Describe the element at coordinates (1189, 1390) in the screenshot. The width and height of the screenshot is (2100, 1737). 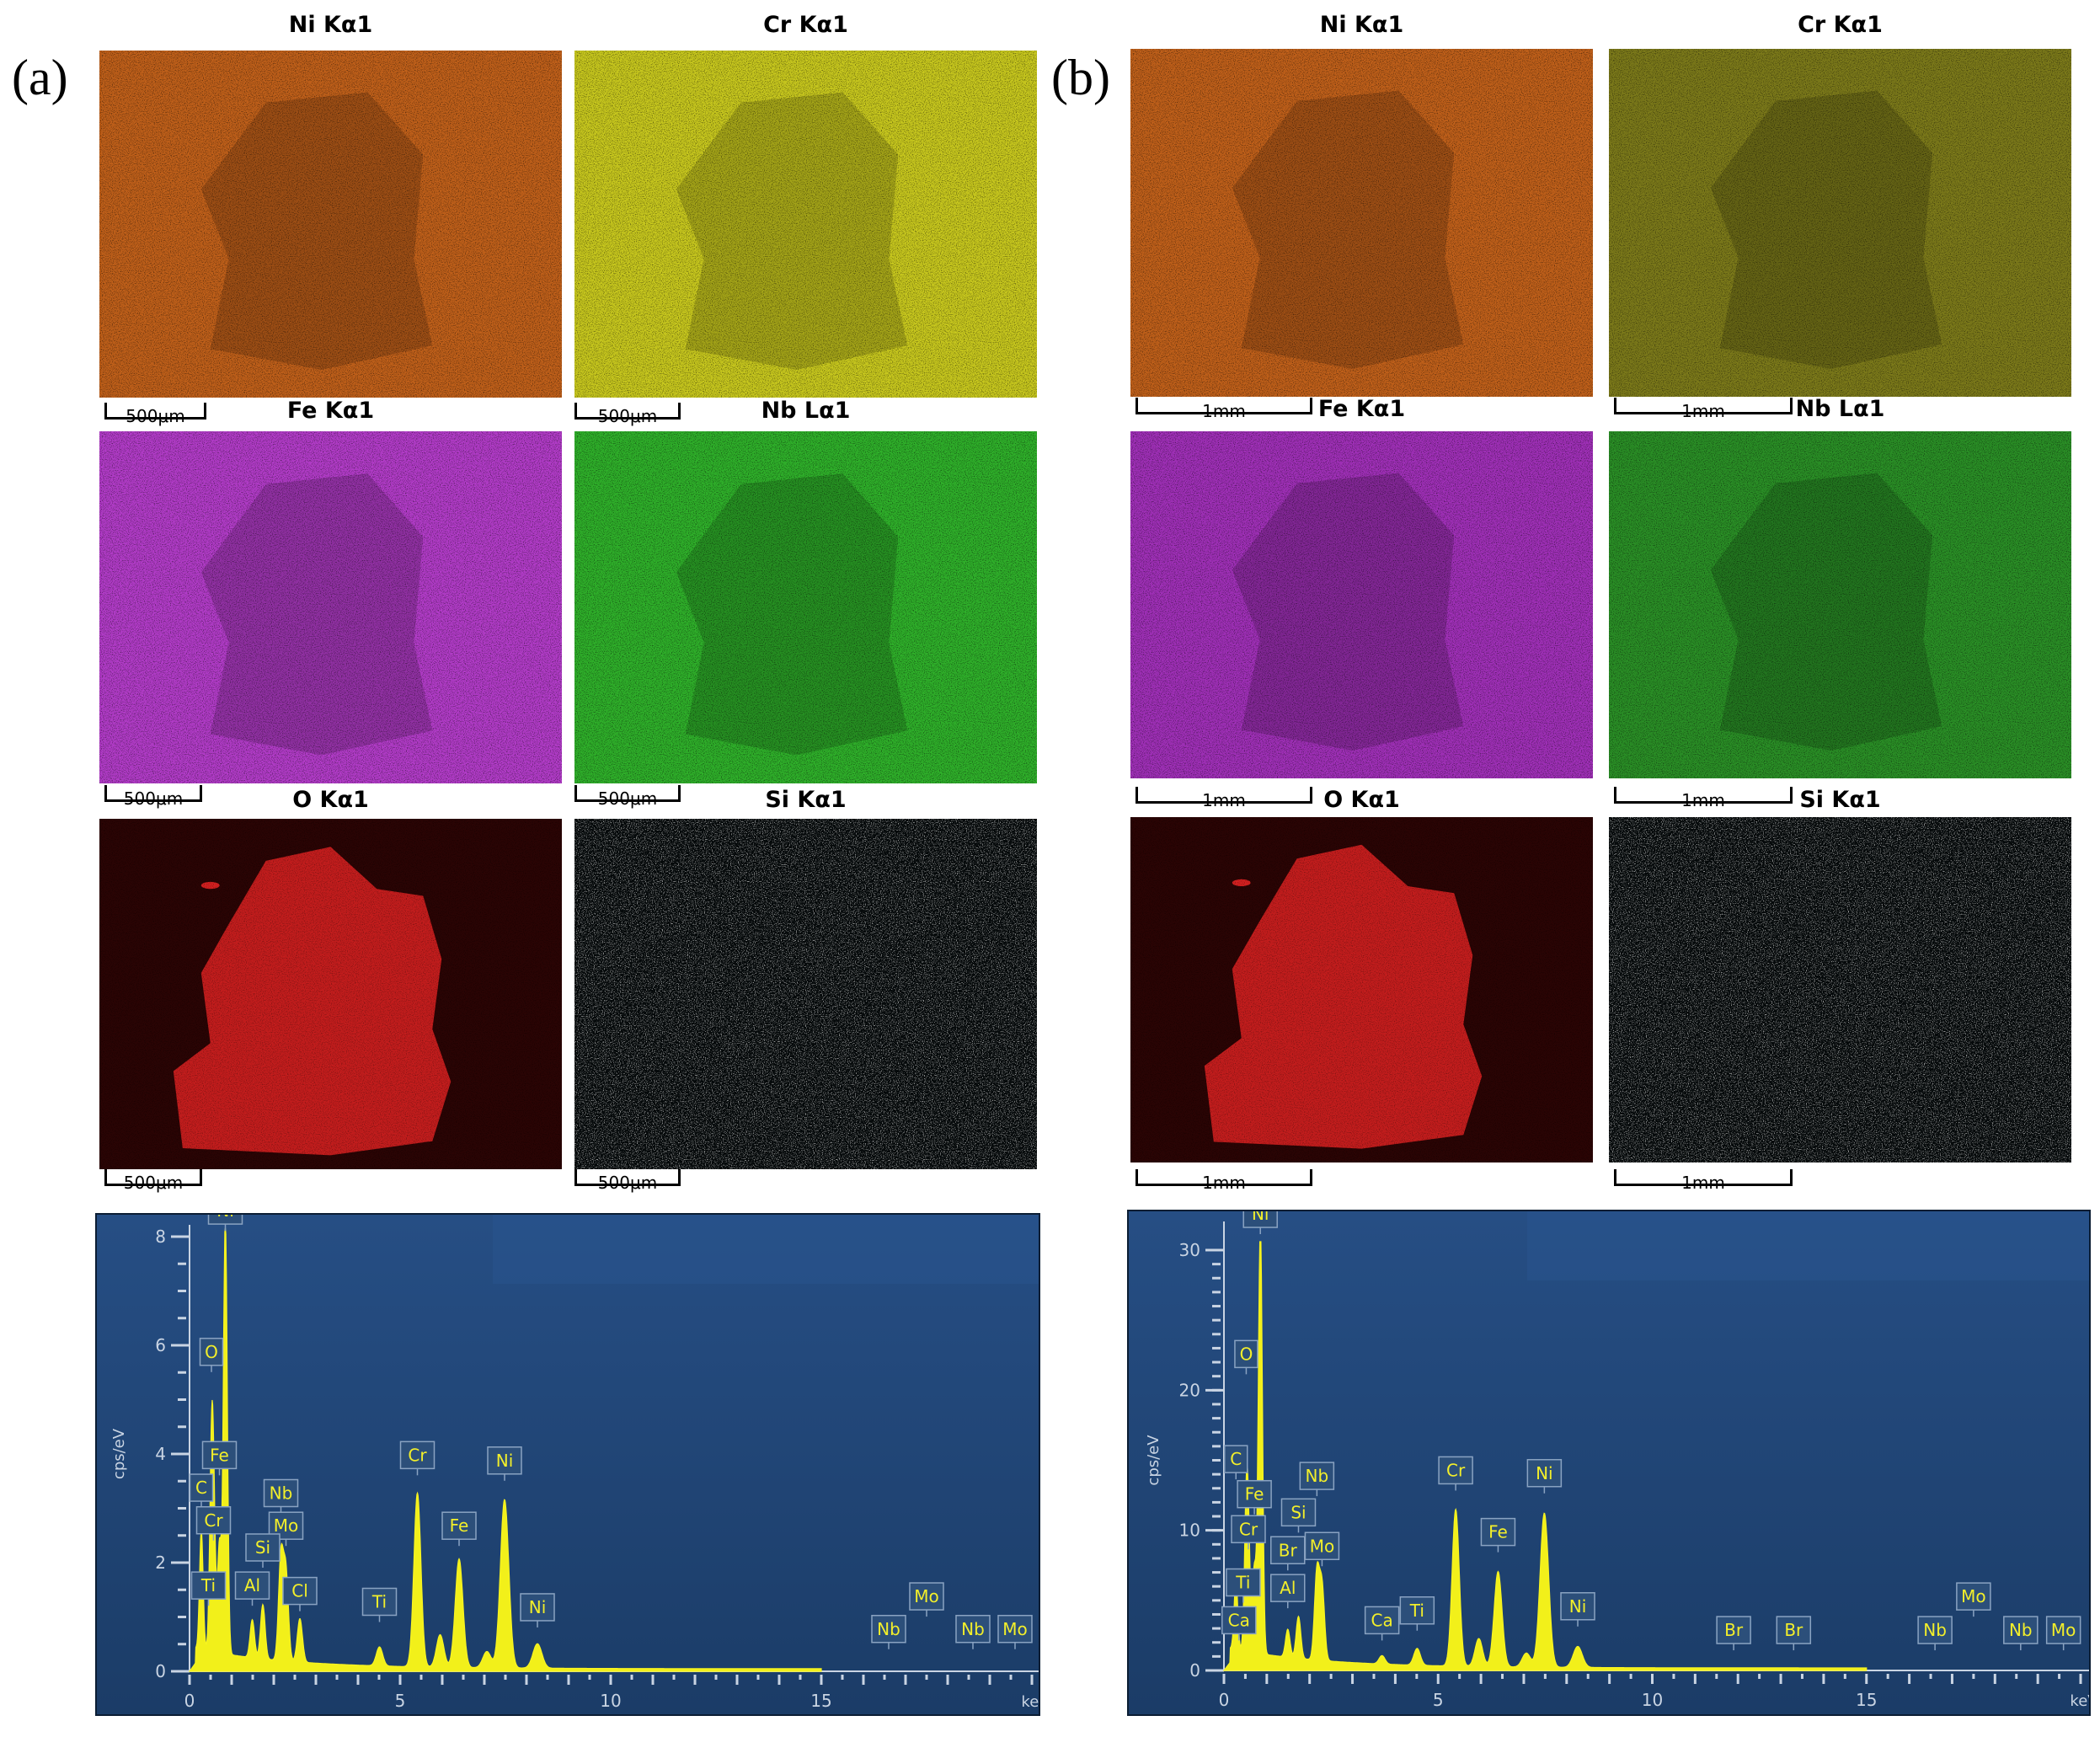
I see `y-tick-label: 20` at that location.